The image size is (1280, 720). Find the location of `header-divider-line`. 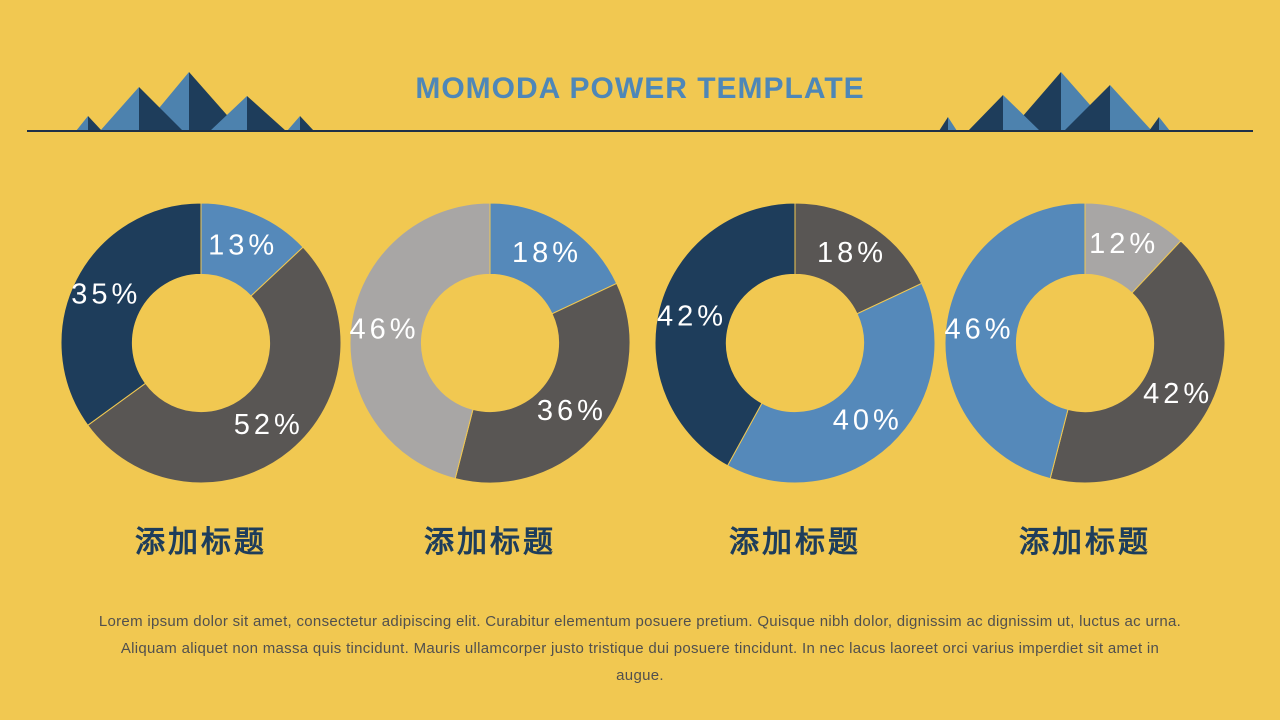

header-divider-line is located at coordinates (640, 131).